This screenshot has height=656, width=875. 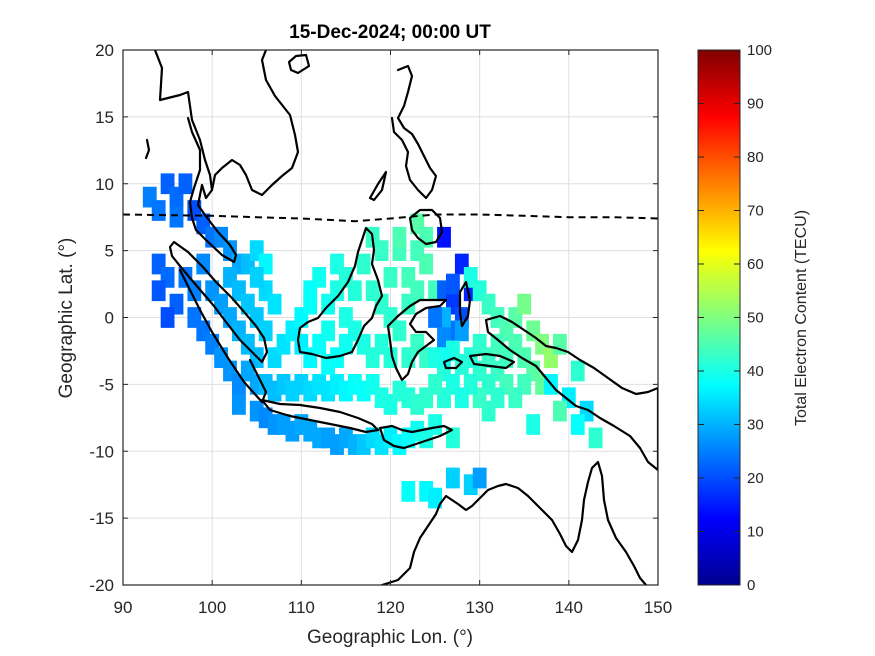 I want to click on coastline-borneo, so click(x=340, y=293).